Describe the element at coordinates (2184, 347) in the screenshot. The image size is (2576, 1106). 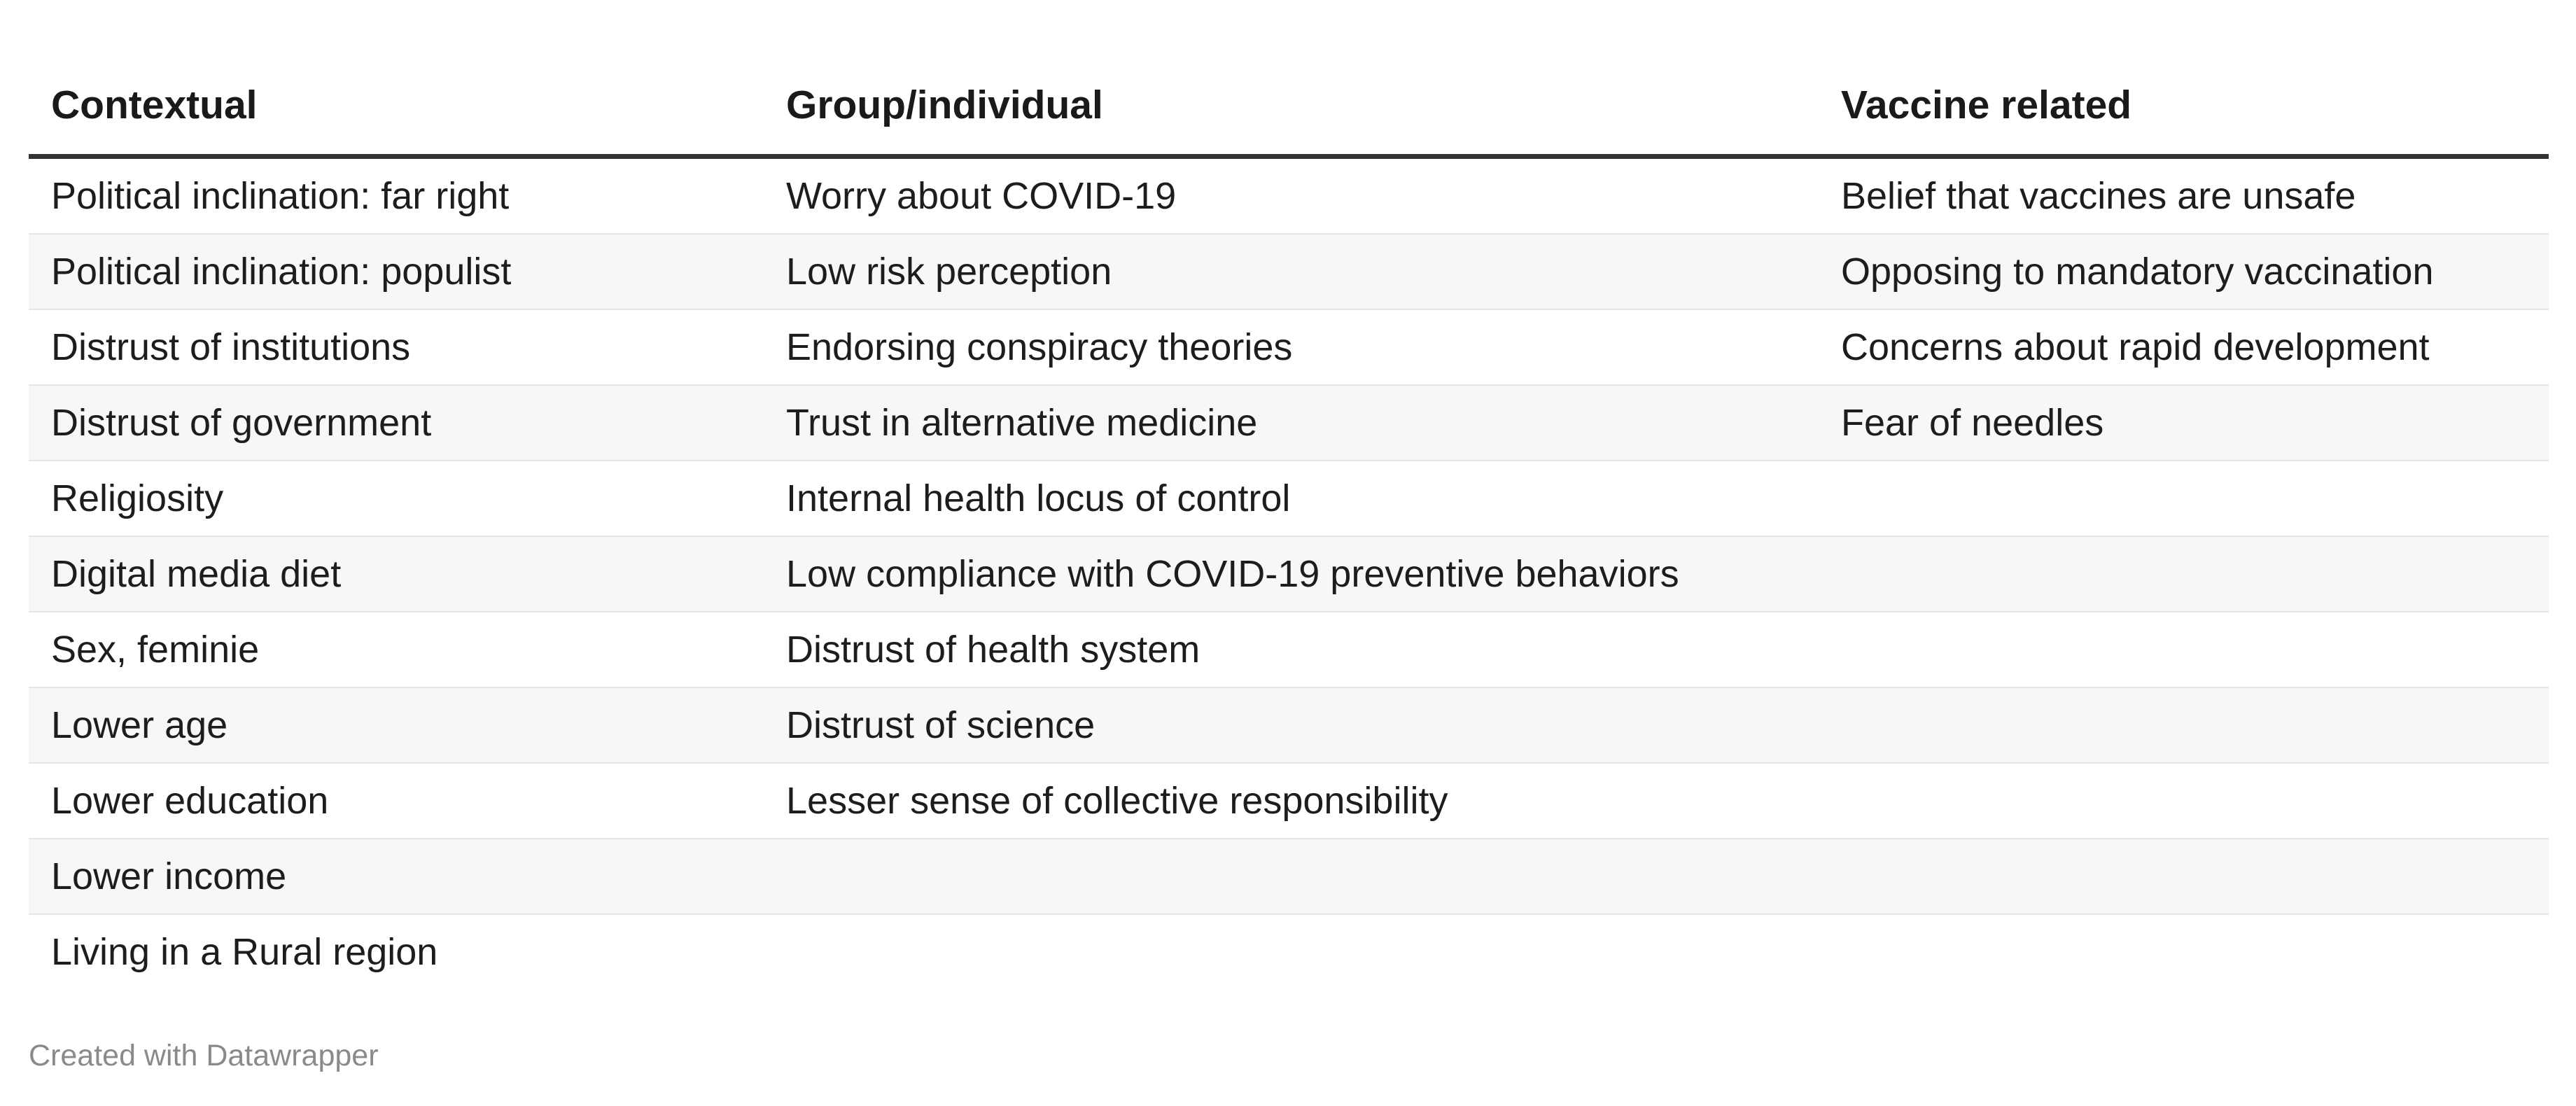
I see `table-cell: Concerns about rapid development` at that location.